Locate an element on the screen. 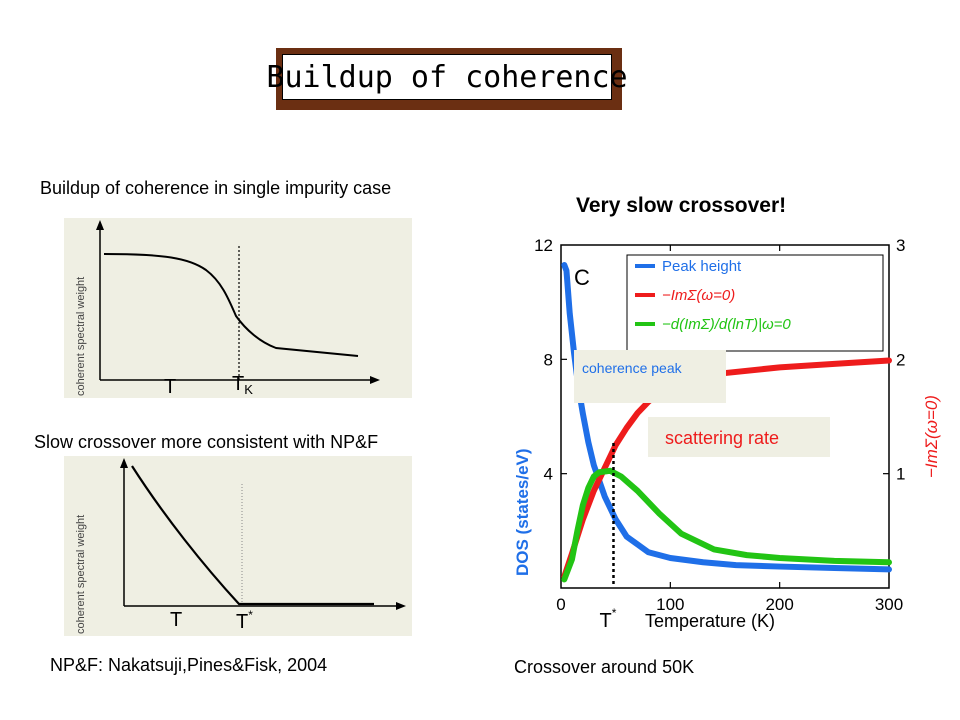 Image resolution: width=960 pixels, height=720 pixels. y-tick-label-right: 1 is located at coordinates (900, 474).